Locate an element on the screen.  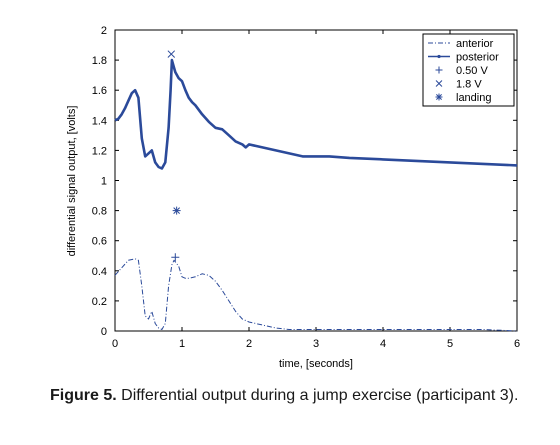
caption-label: Figure 5. is located at coordinates (83, 395).